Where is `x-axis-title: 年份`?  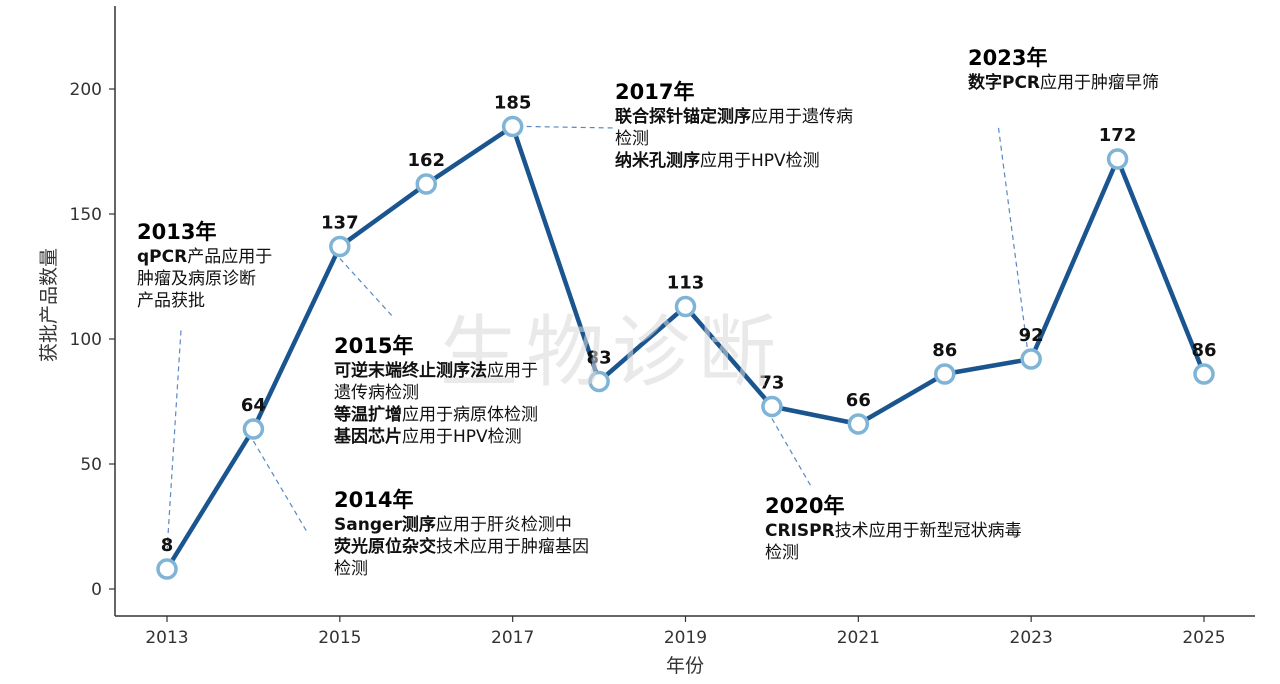 x-axis-title: 年份 is located at coordinates (685, 666).